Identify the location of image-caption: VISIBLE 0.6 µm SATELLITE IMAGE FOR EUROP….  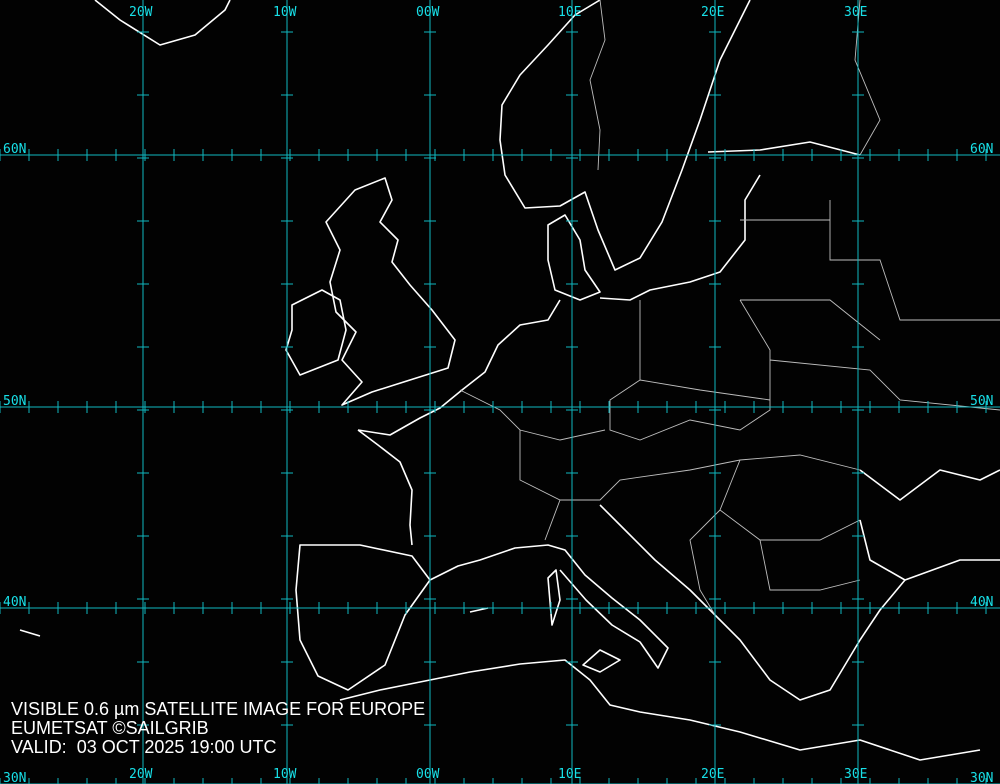
(218, 728).